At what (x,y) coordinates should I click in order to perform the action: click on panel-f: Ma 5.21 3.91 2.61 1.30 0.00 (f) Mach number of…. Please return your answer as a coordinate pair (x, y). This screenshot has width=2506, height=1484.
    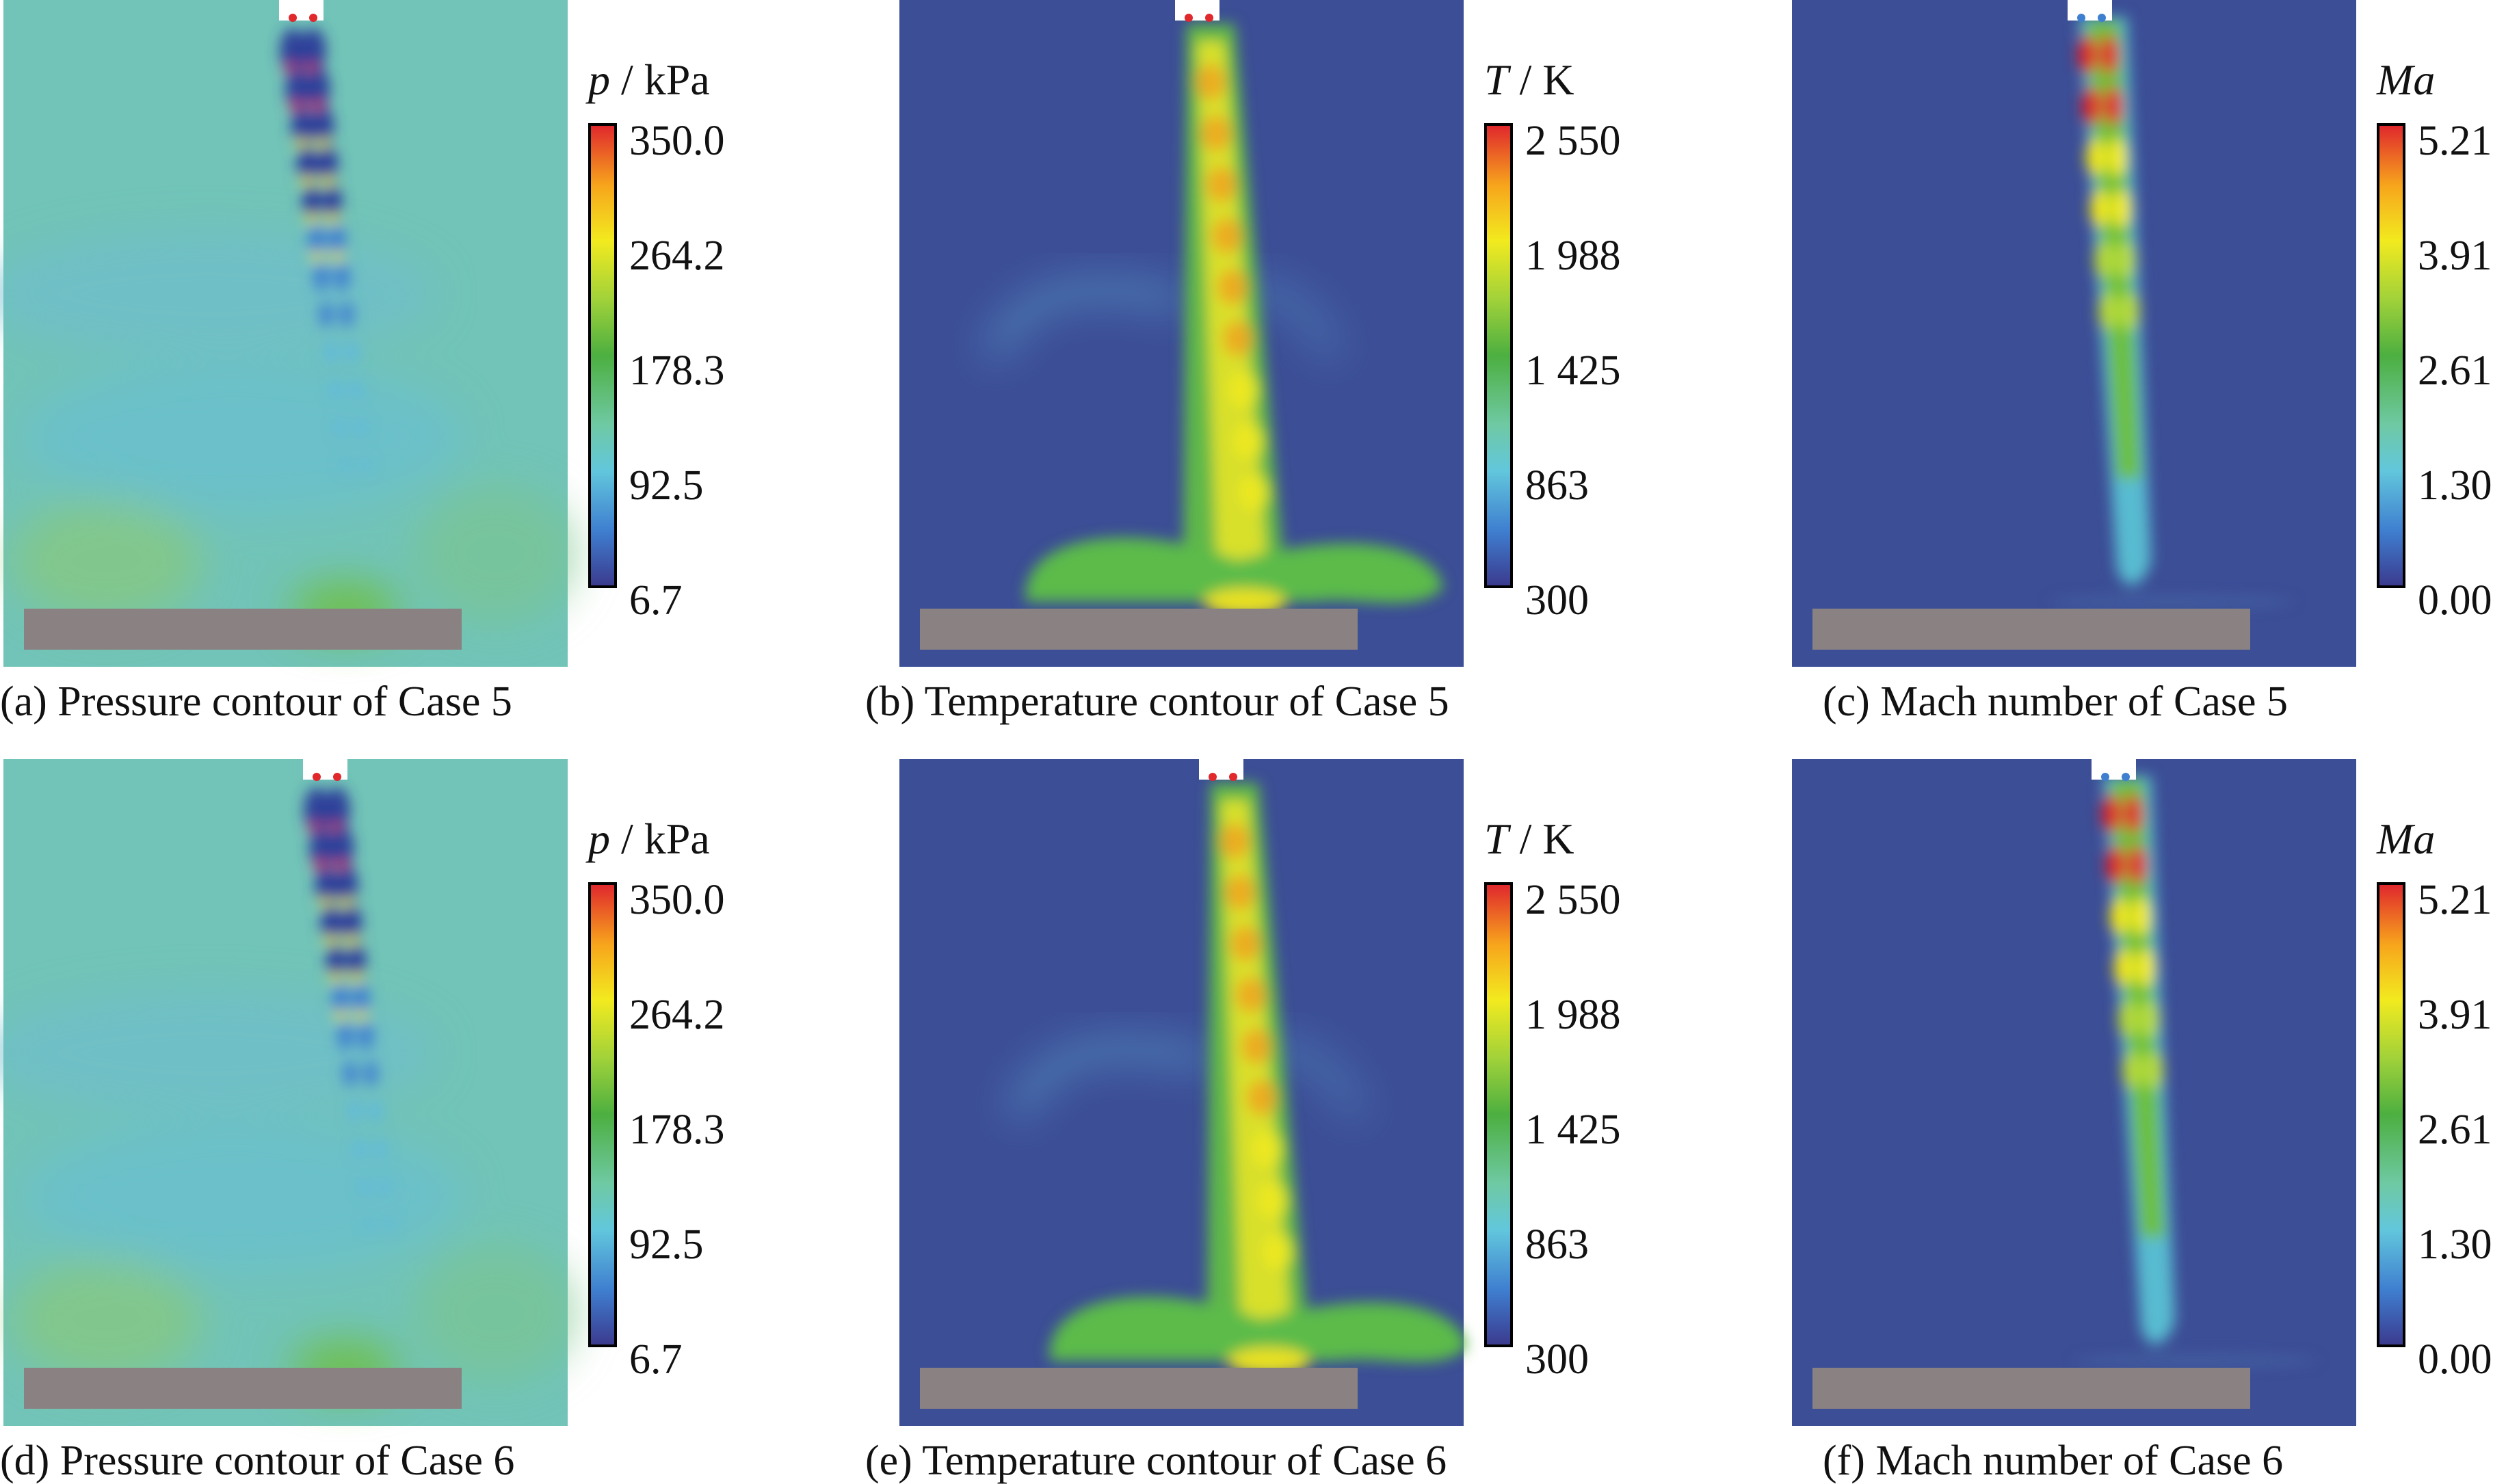
    Looking at the image, I should click on (2149, 1121).